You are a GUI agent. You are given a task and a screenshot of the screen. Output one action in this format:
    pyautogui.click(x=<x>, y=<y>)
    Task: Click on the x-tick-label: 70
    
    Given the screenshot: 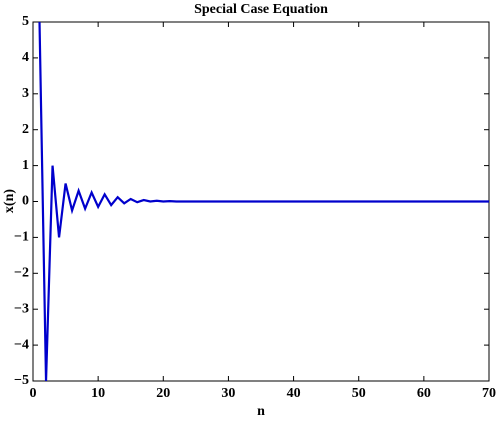 What is the action you would take?
    pyautogui.click(x=489, y=393)
    